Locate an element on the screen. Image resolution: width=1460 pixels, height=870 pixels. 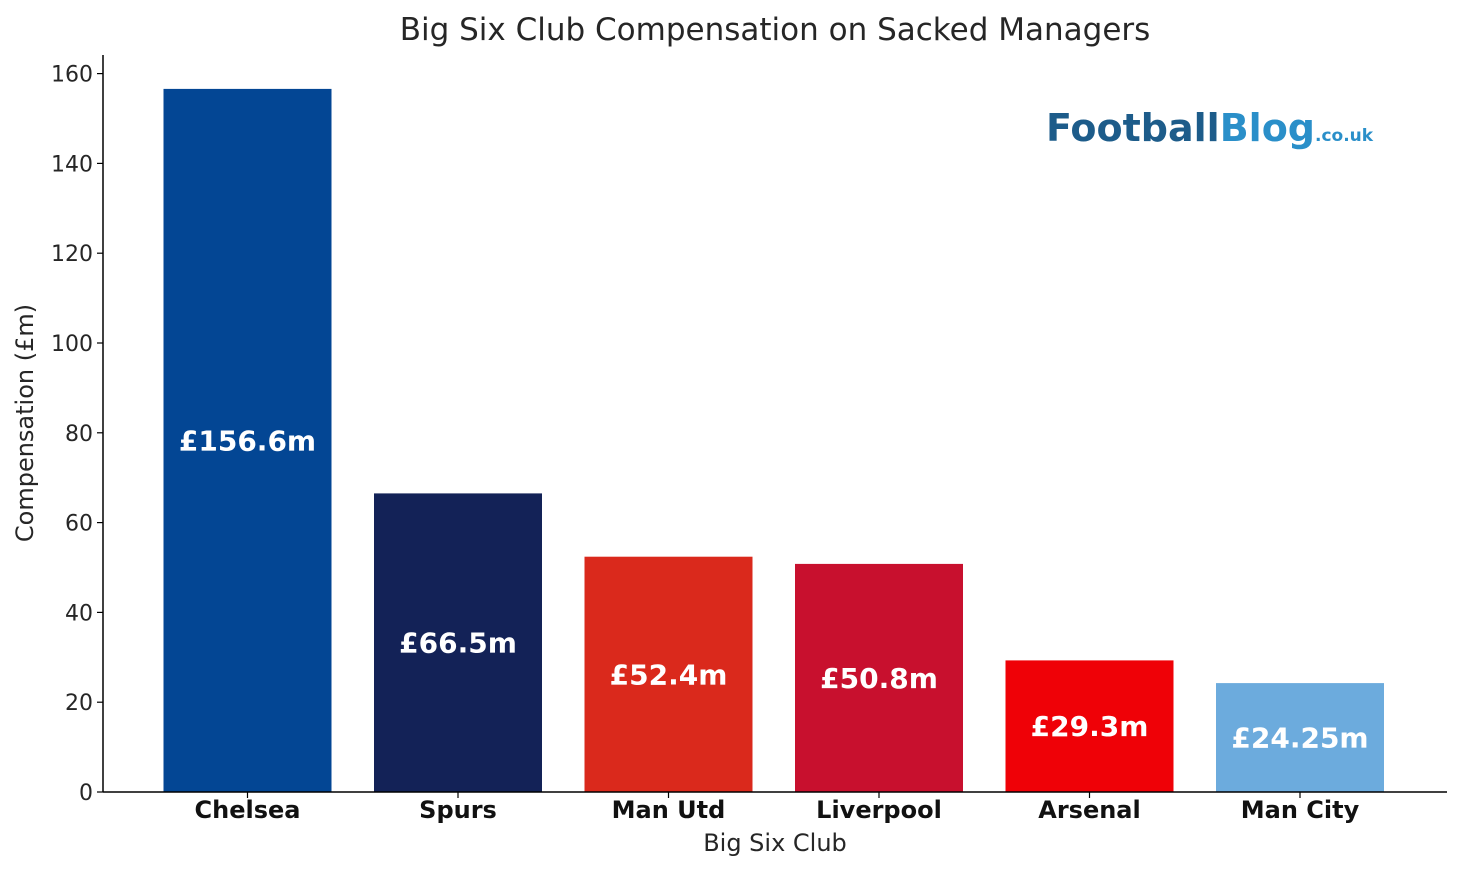
bar-value-label: £50.8m is located at coordinates (879, 678).